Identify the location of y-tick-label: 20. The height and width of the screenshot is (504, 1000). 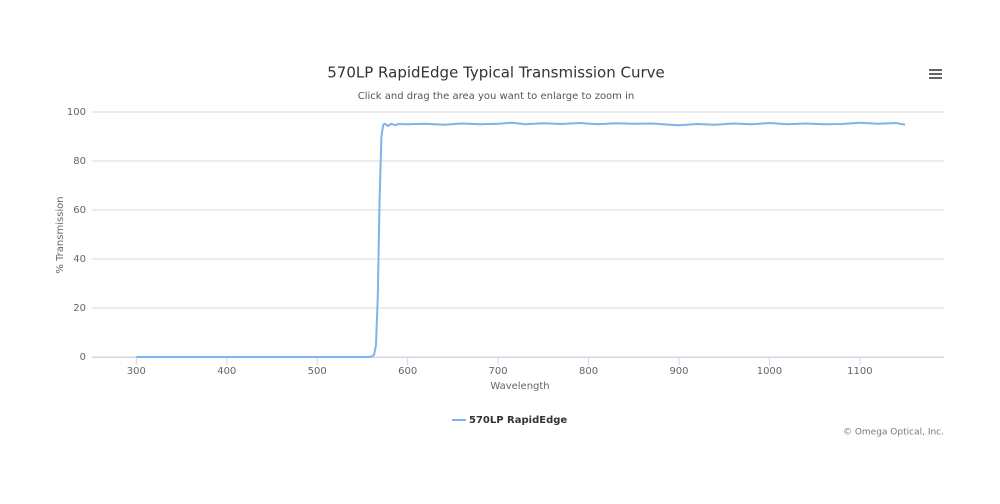
(79, 308).